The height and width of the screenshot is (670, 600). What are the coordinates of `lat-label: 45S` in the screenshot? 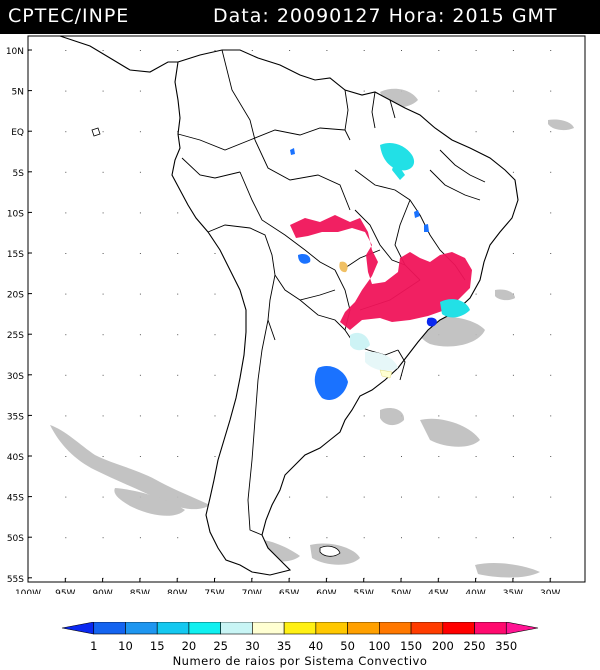 It's located at (15, 499).